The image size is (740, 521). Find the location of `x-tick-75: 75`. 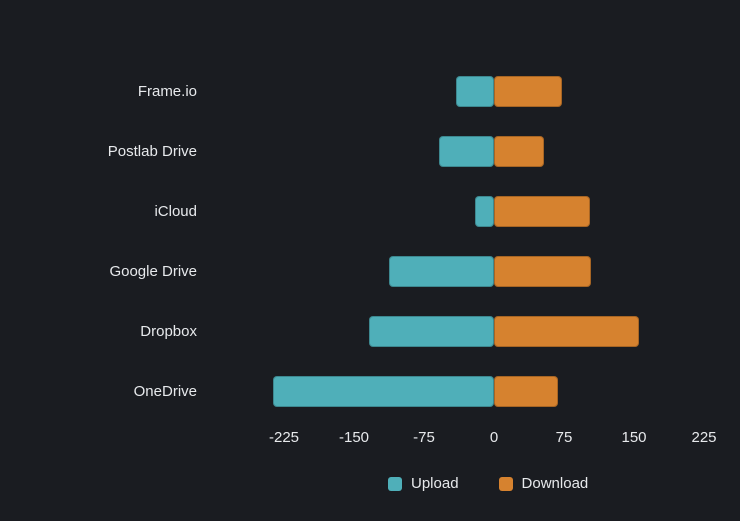

x-tick-75: 75 is located at coordinates (564, 437).